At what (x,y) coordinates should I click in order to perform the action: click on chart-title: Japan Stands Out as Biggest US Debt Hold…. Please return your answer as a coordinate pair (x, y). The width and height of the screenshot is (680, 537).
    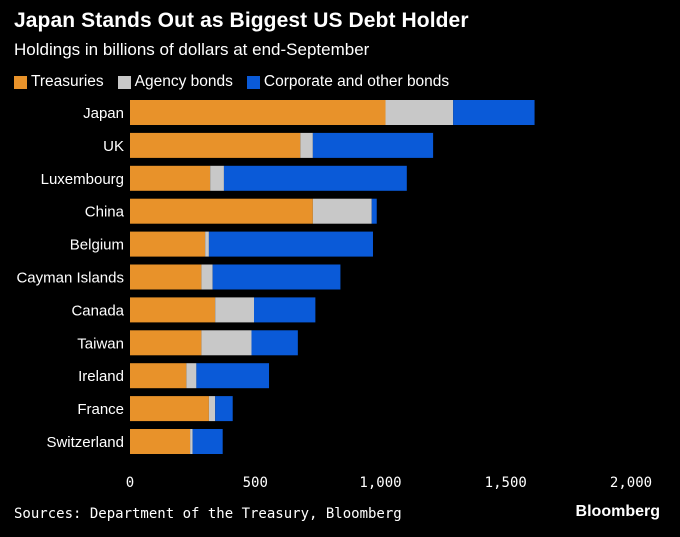
    Looking at the image, I should click on (241, 20).